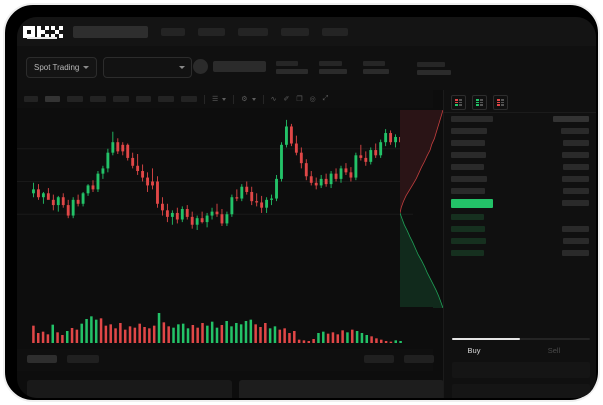 This screenshot has width=603, height=405. What do you see at coordinates (217, 328) in the screenshot?
I see `volume-svg` at bounding box center [217, 328].